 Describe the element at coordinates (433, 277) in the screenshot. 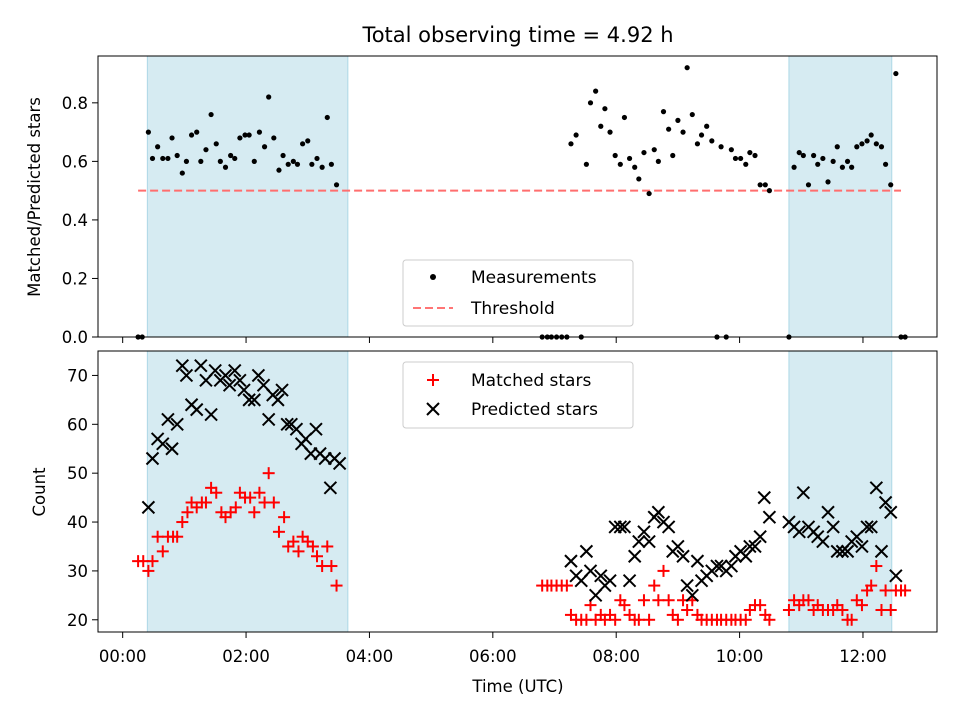

I see `legend-marker-measurements` at that location.